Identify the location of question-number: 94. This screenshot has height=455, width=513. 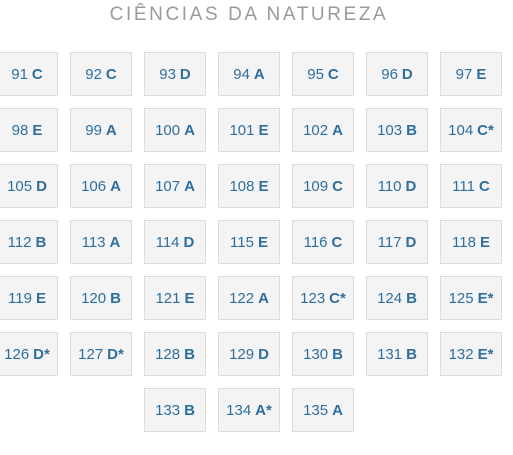
(241, 74).